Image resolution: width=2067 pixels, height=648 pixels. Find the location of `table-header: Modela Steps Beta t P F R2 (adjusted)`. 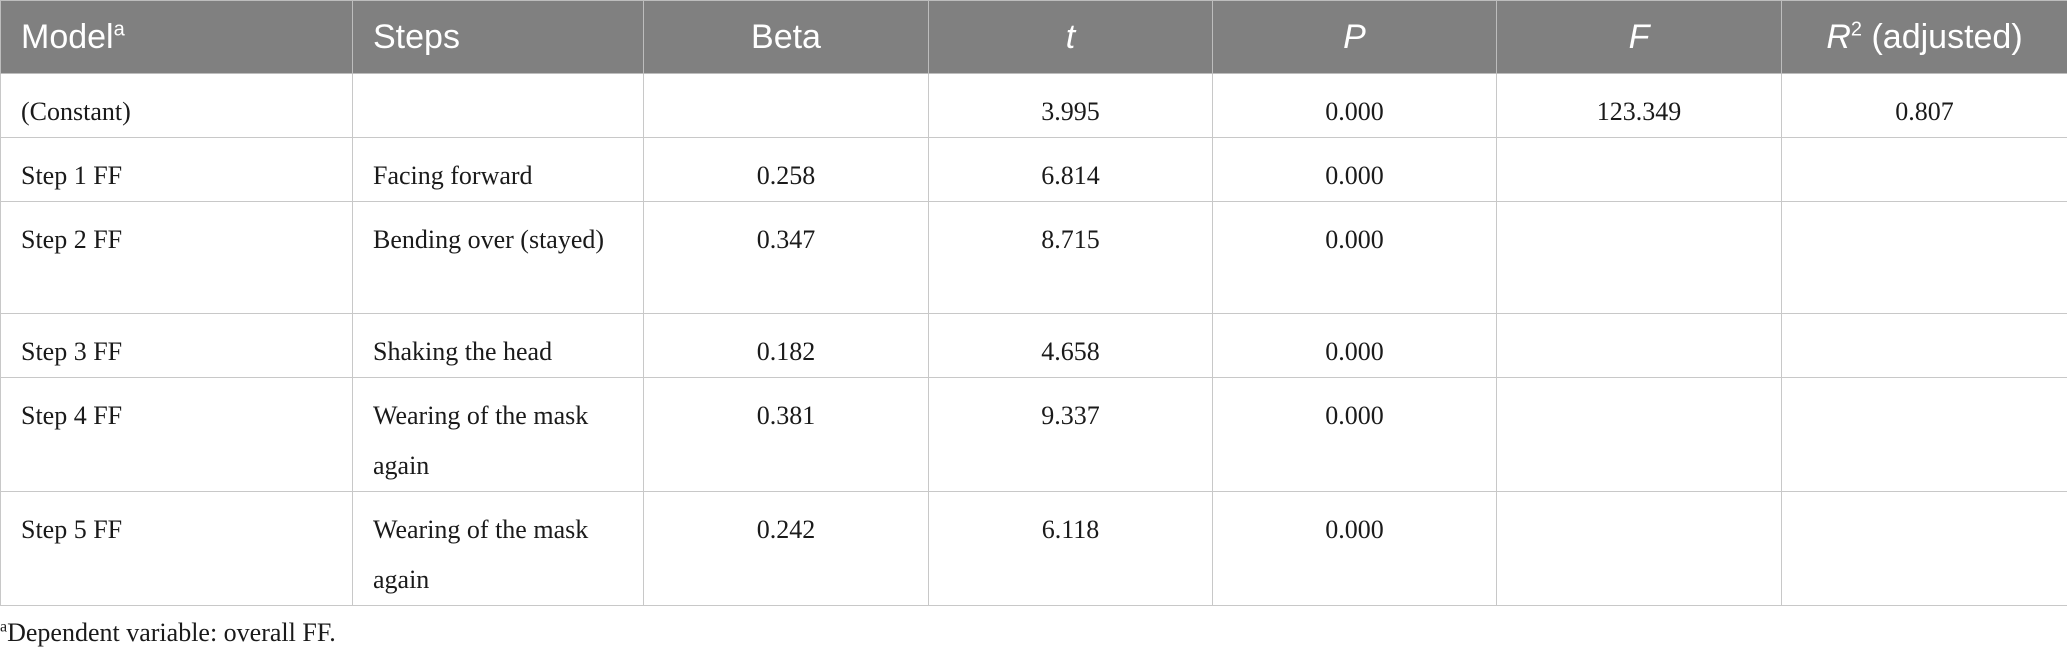

table-header: Modela Steps Beta t P F R2 (adjusted) is located at coordinates (1034, 37).